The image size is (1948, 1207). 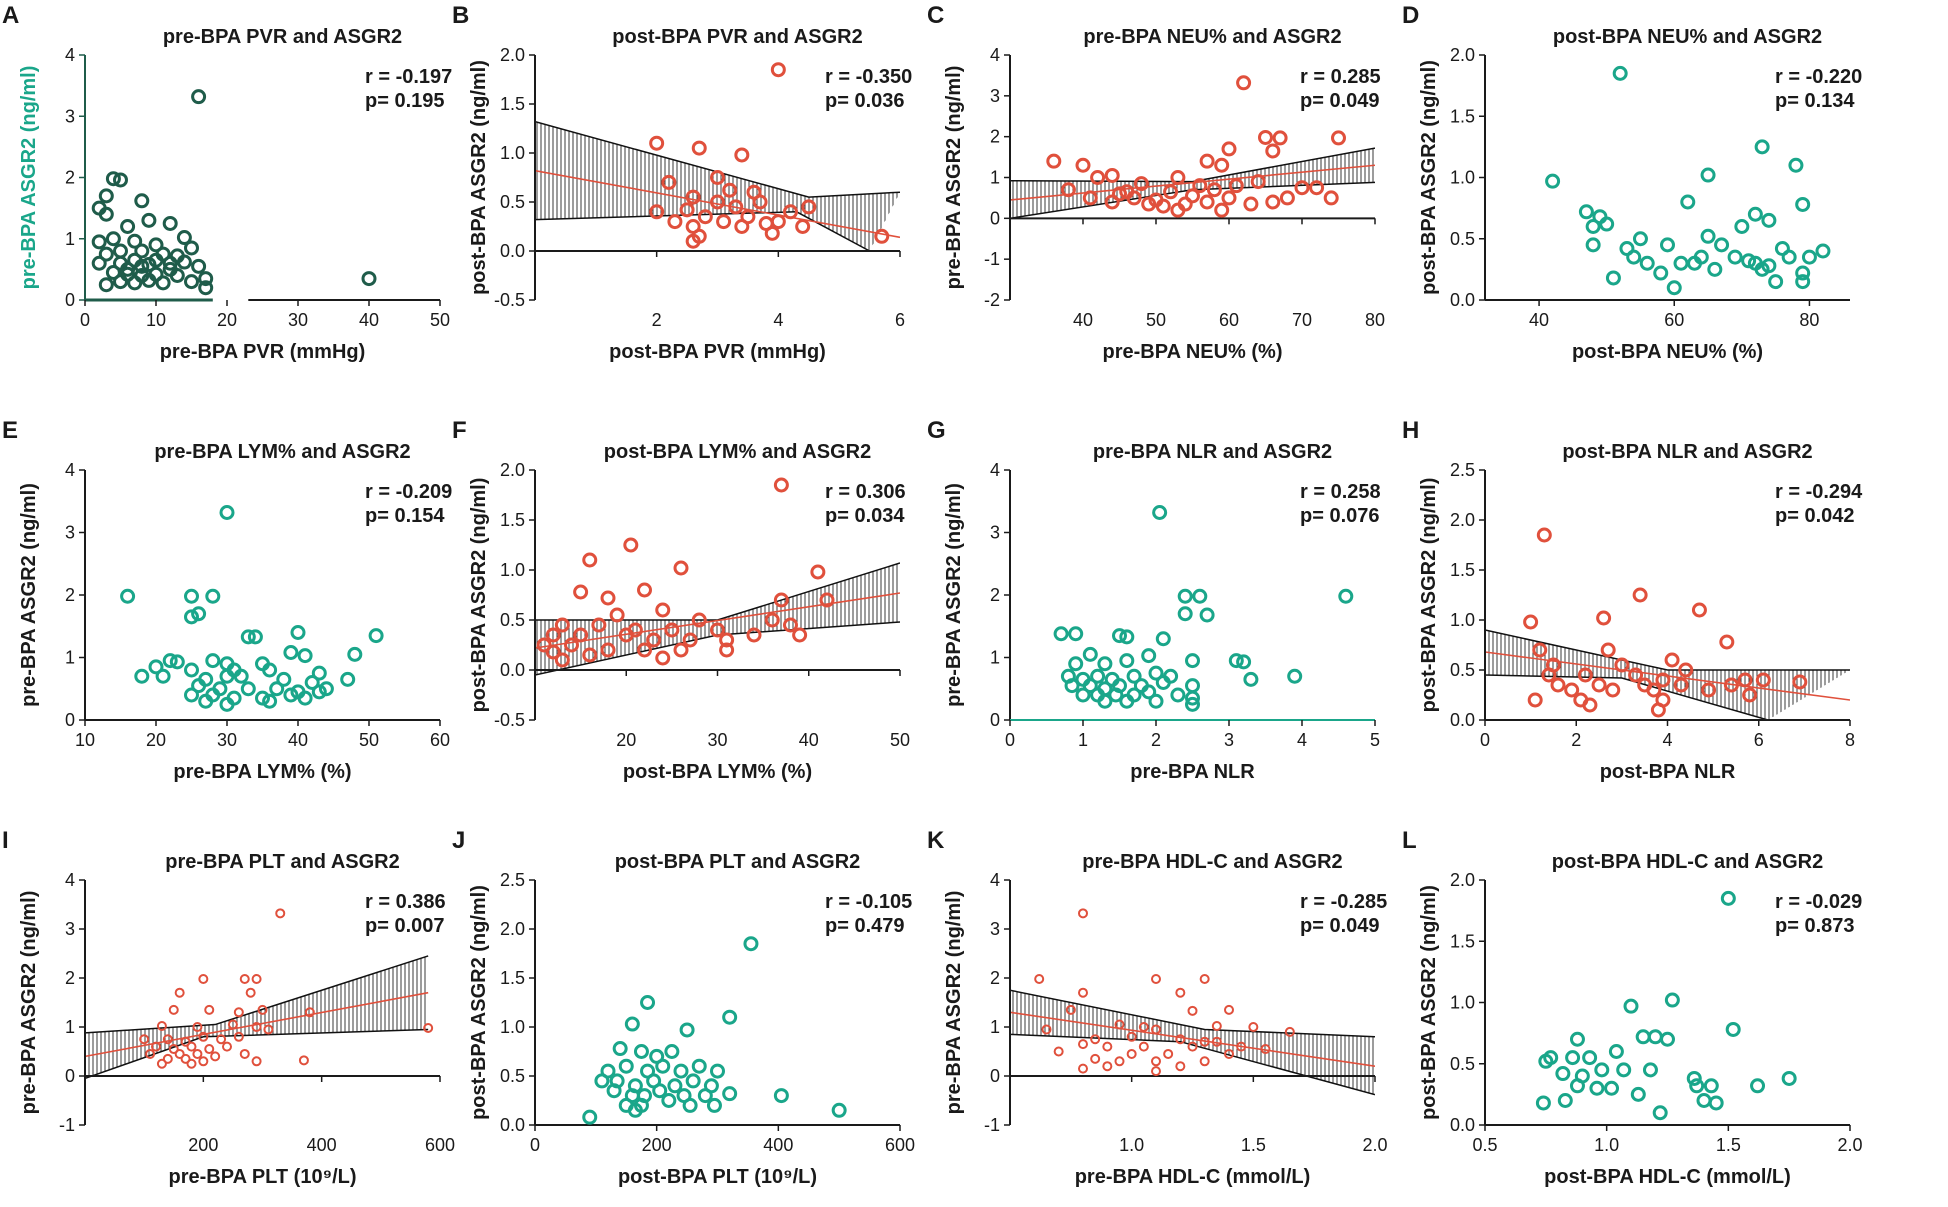 I want to click on fit-line, so click(x=717, y=204).